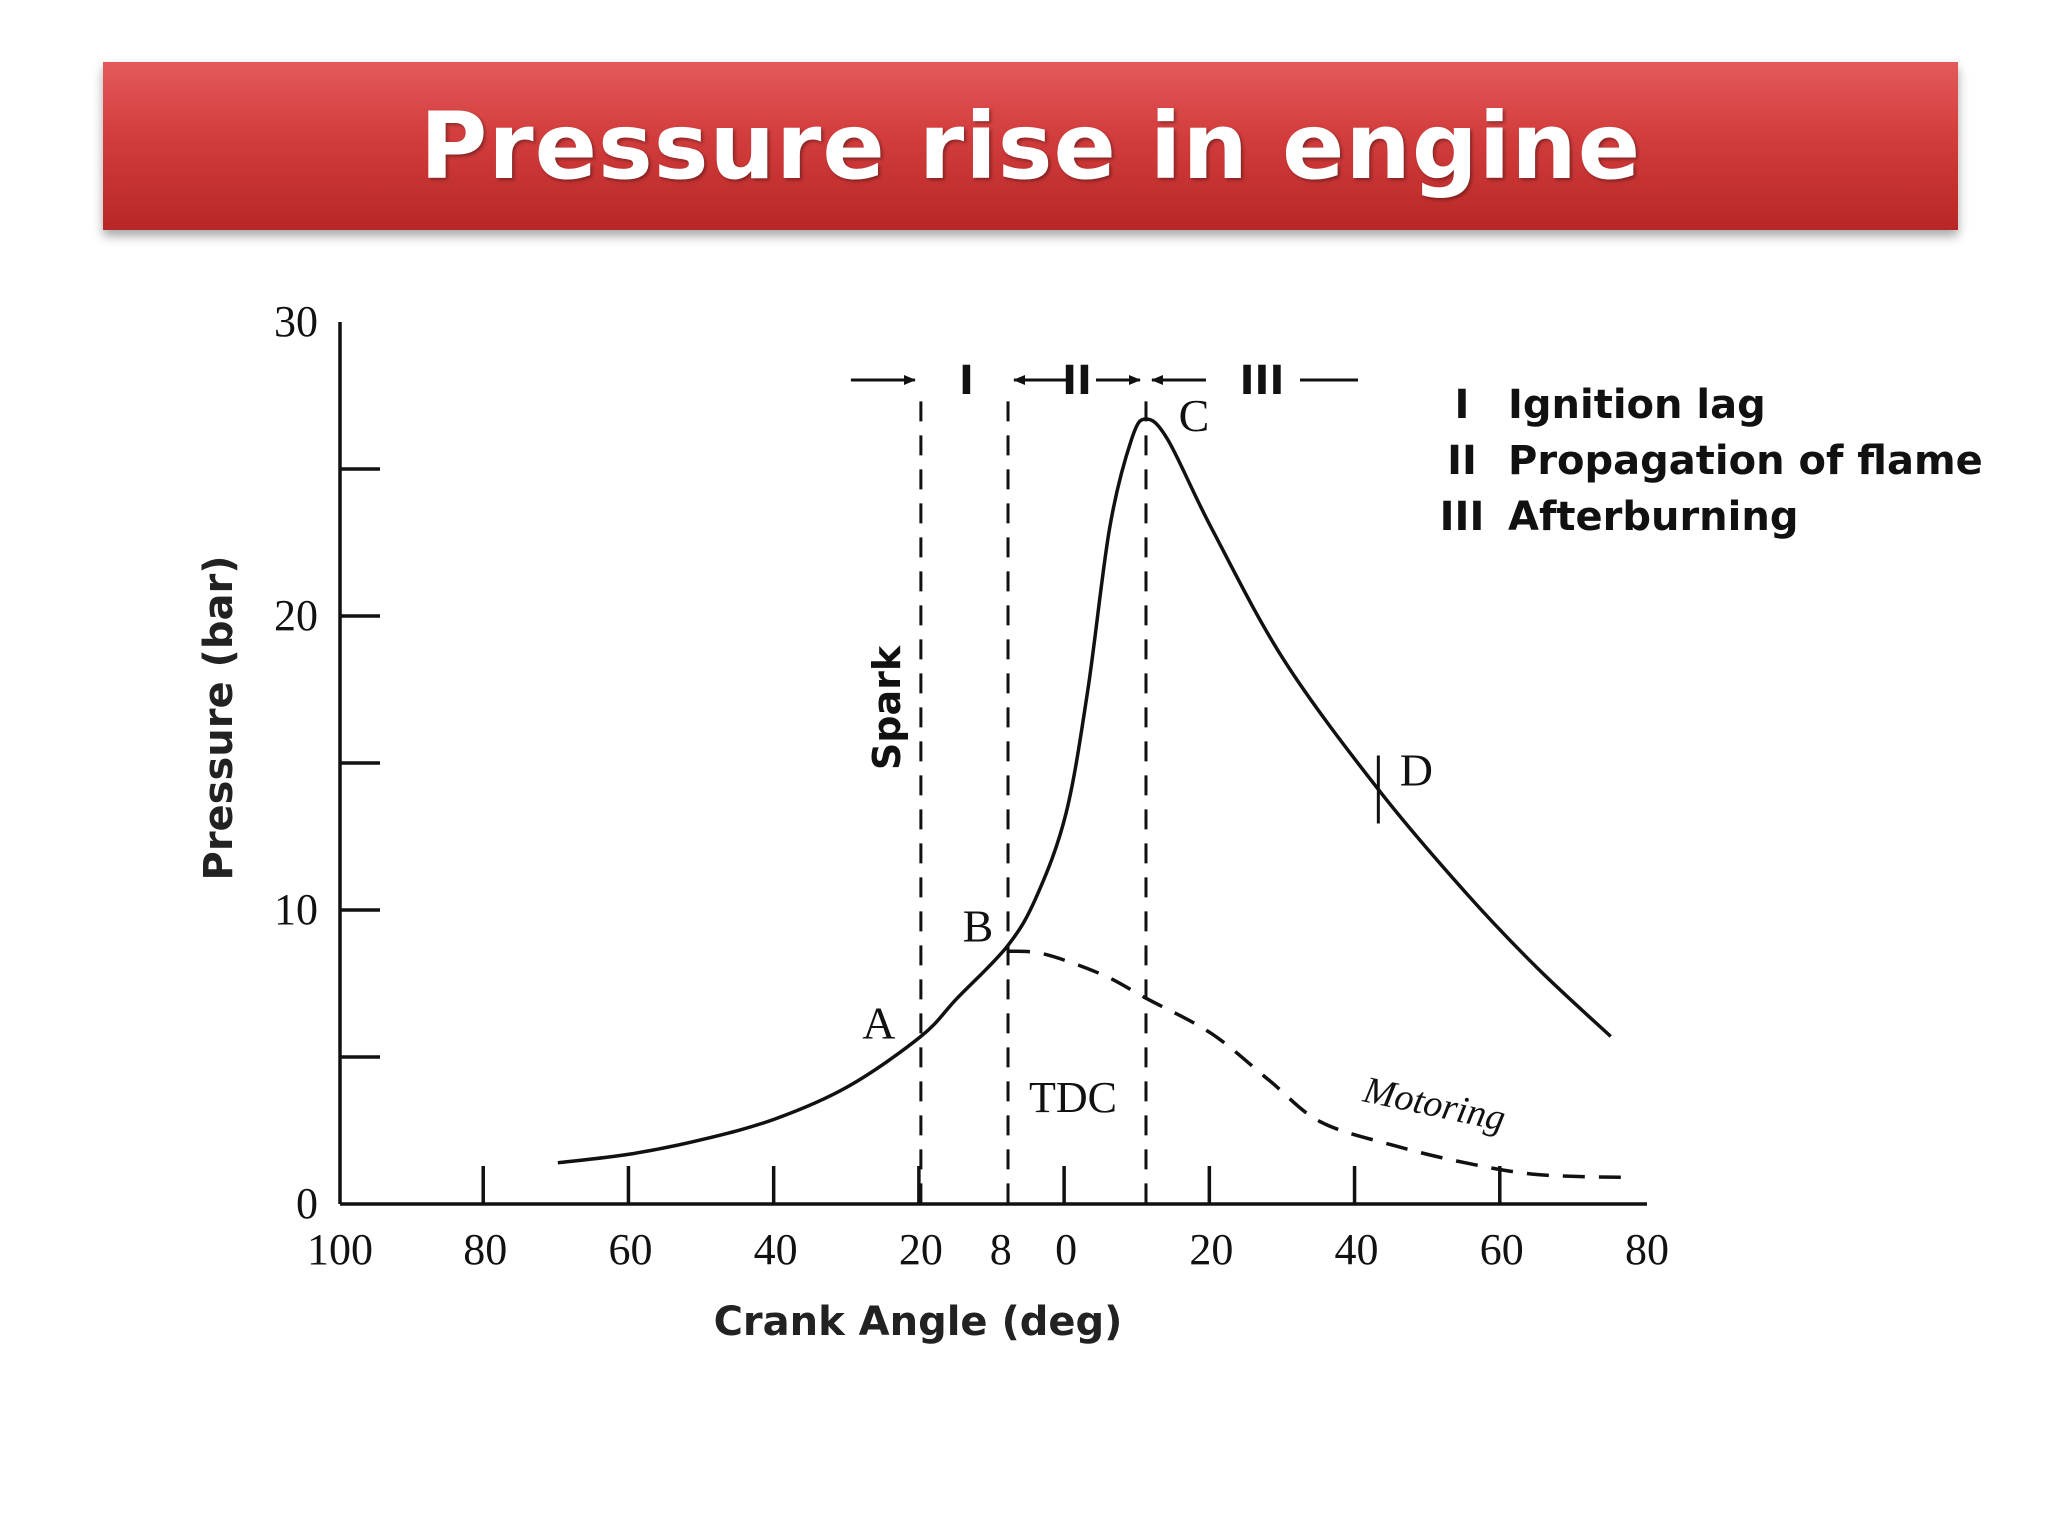 The height and width of the screenshot is (1536, 2048). Describe the element at coordinates (1077, 381) in the screenshot. I see `phase-label: II` at that location.